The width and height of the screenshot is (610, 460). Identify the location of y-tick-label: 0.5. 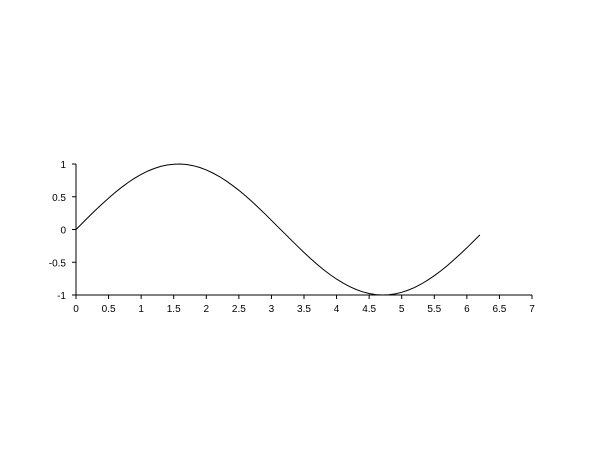
(59, 198).